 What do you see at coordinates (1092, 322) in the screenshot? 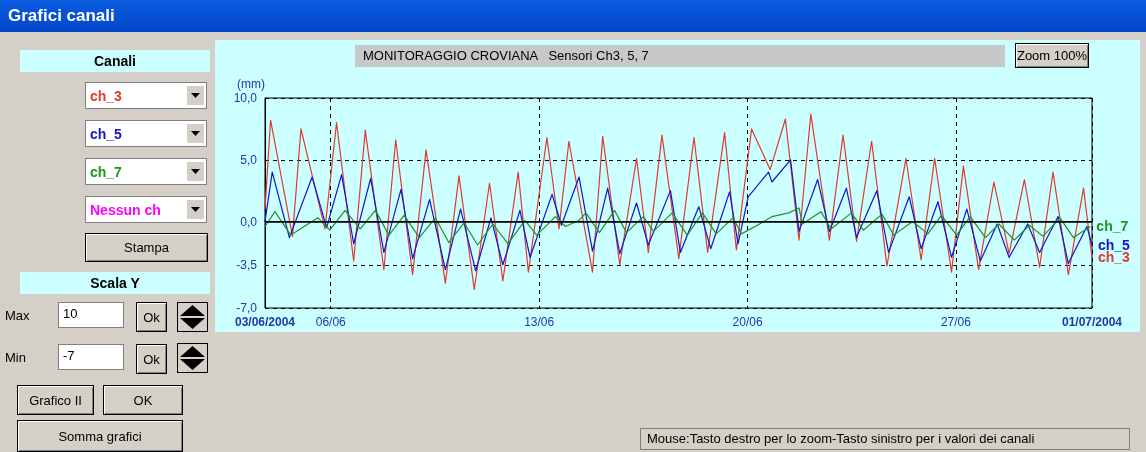
I see `x-tick-label: 01/07/2004` at bounding box center [1092, 322].